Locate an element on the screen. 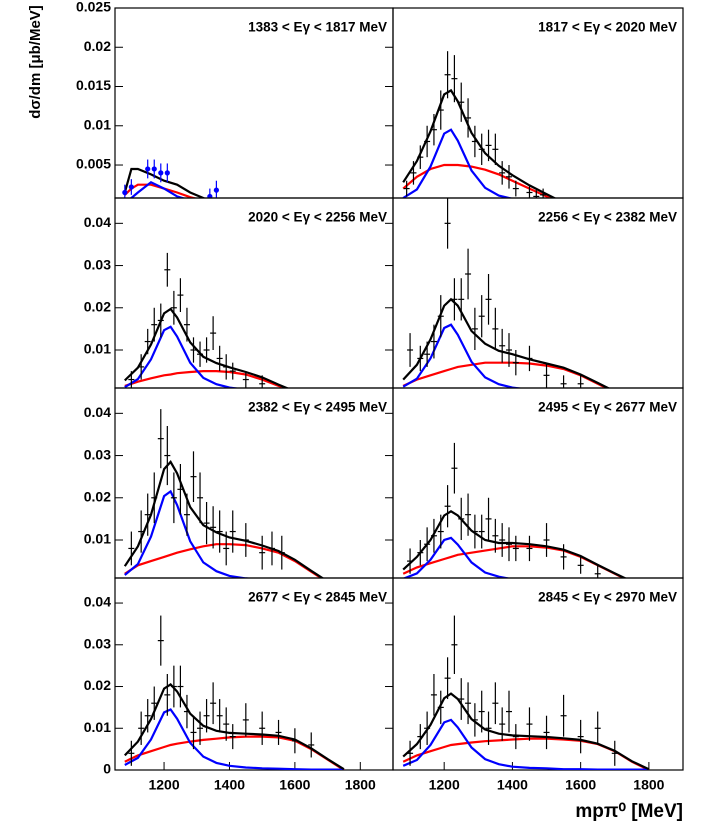 The width and height of the screenshot is (708, 829). panel-title: 1817 < Eγ < 2020 MeV is located at coordinates (607, 27).